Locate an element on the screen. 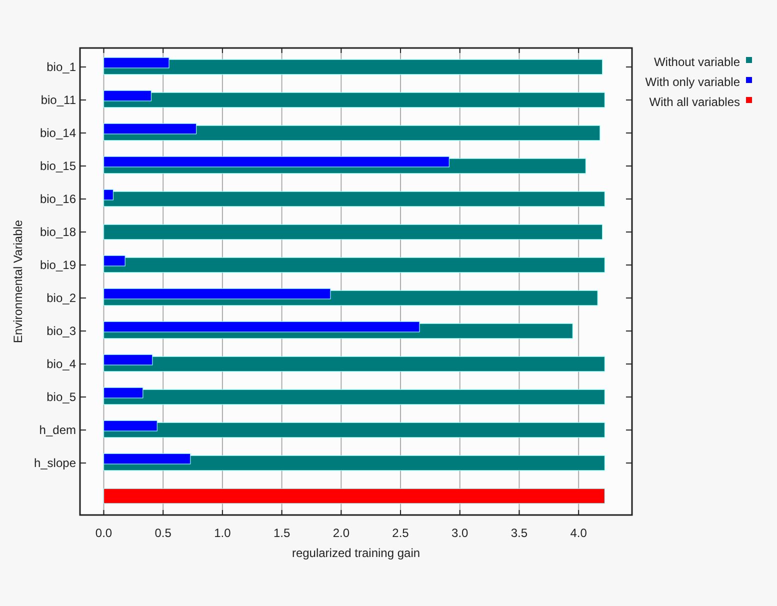 The height and width of the screenshot is (606, 777). y-tick-label: bio_2 is located at coordinates (61, 298).